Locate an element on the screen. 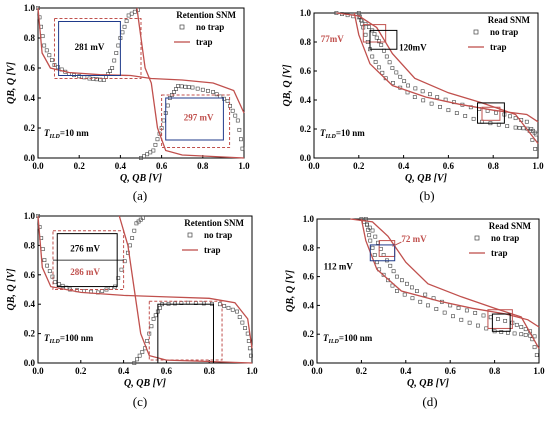  x-tick-label: 0.6 is located at coordinates (167, 371).